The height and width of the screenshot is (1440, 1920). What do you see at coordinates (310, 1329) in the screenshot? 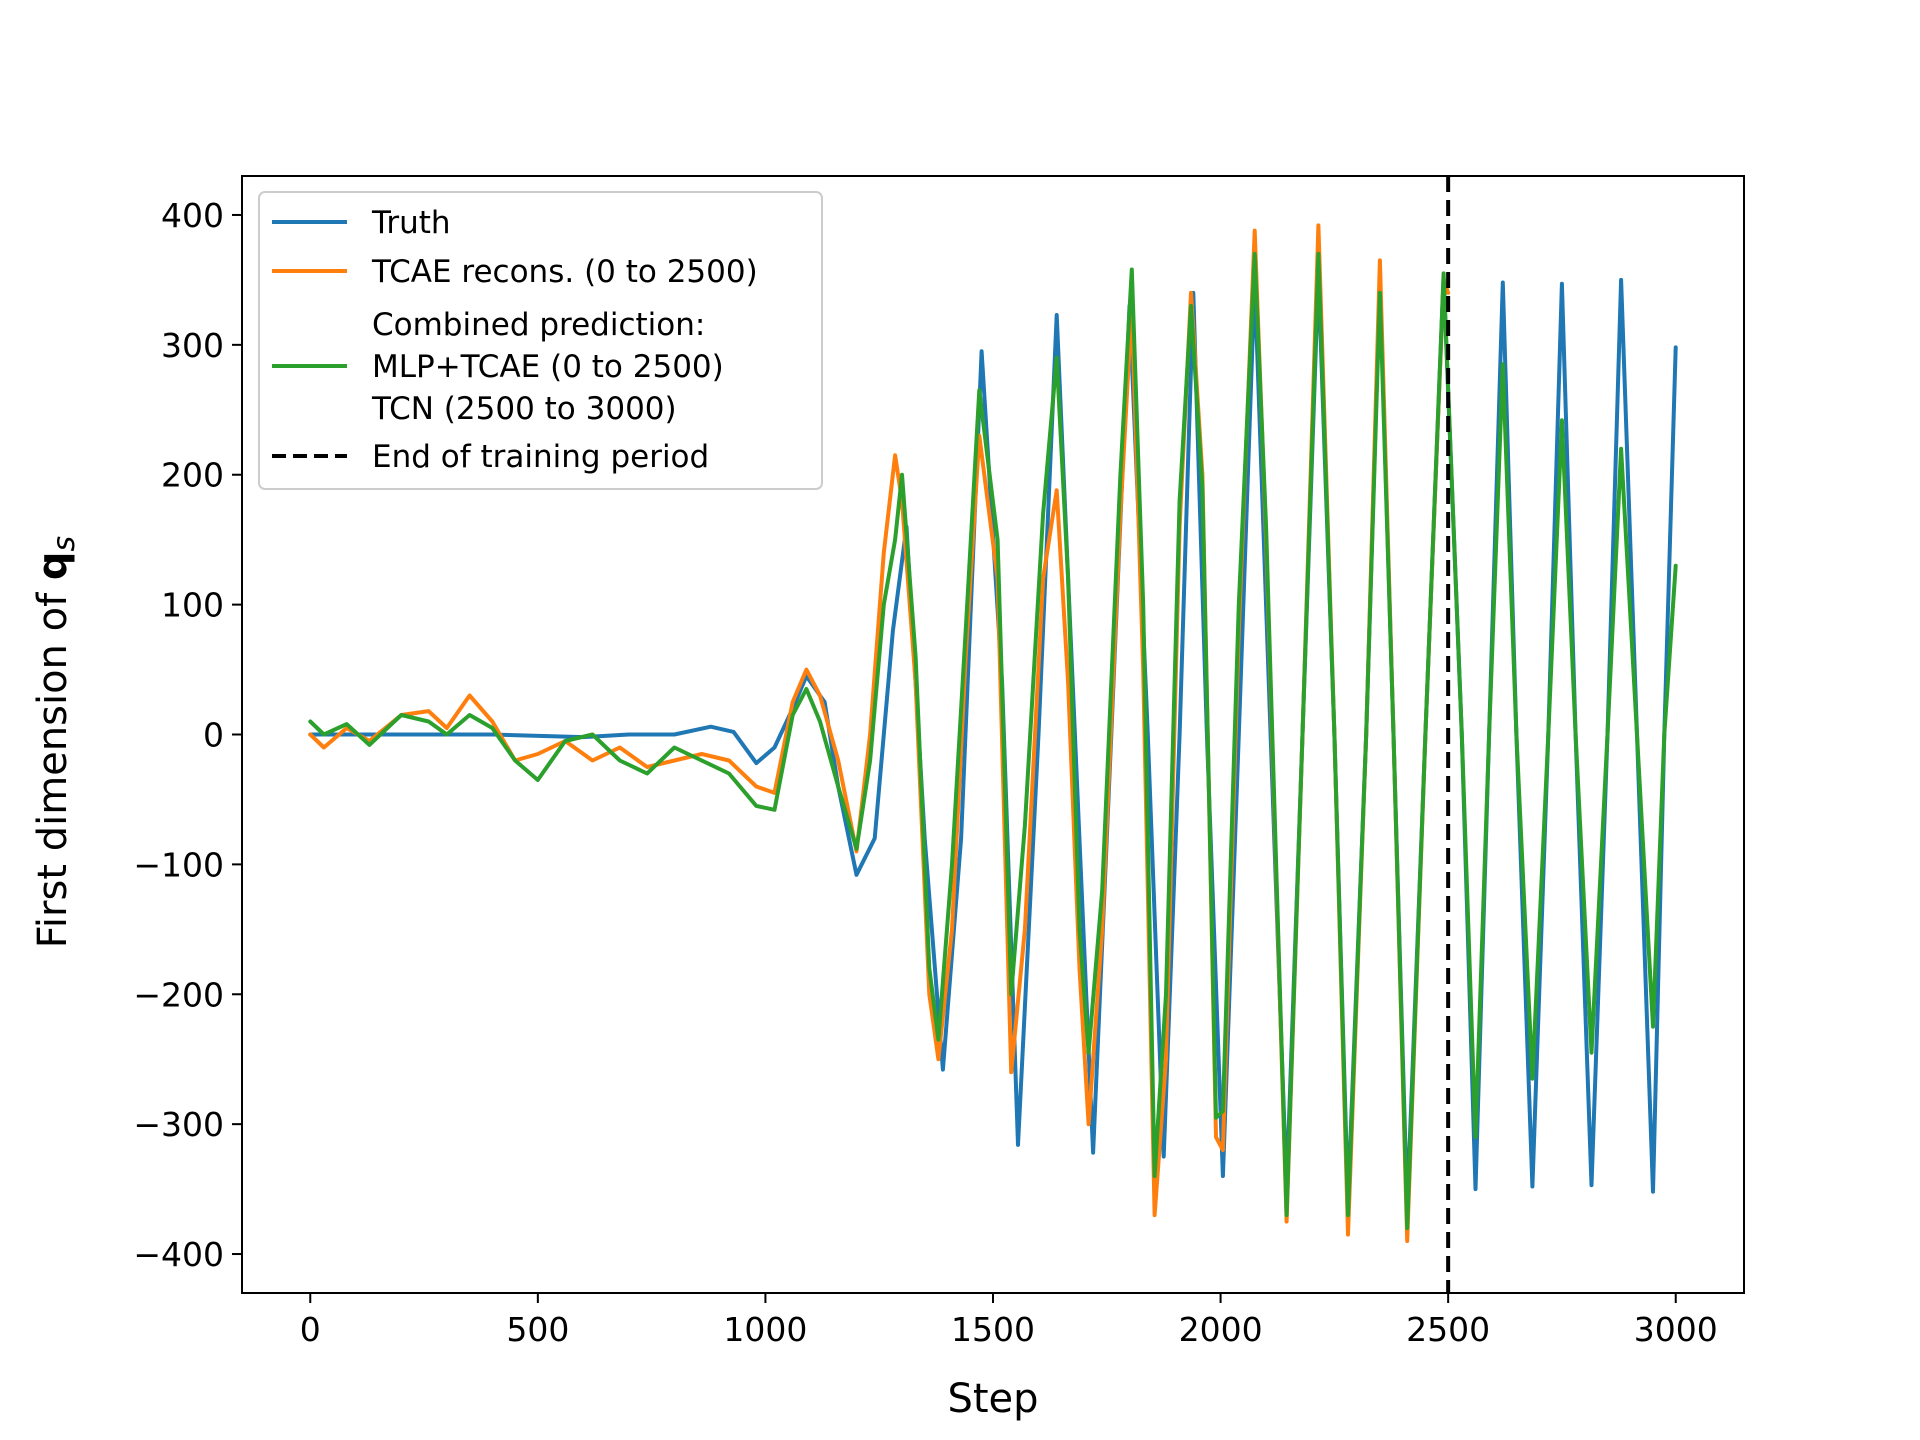
I see `x-tick-label: 0` at bounding box center [310, 1329].